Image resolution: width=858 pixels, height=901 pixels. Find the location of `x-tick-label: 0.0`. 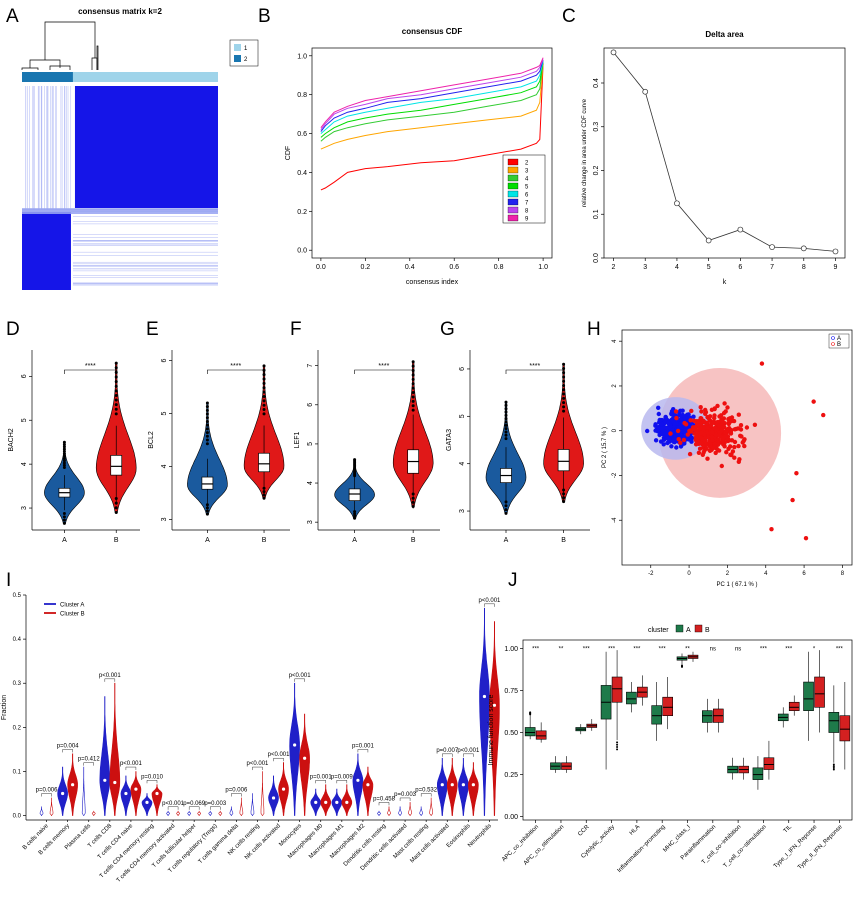

x-tick-label: 0.0 is located at coordinates (321, 267).